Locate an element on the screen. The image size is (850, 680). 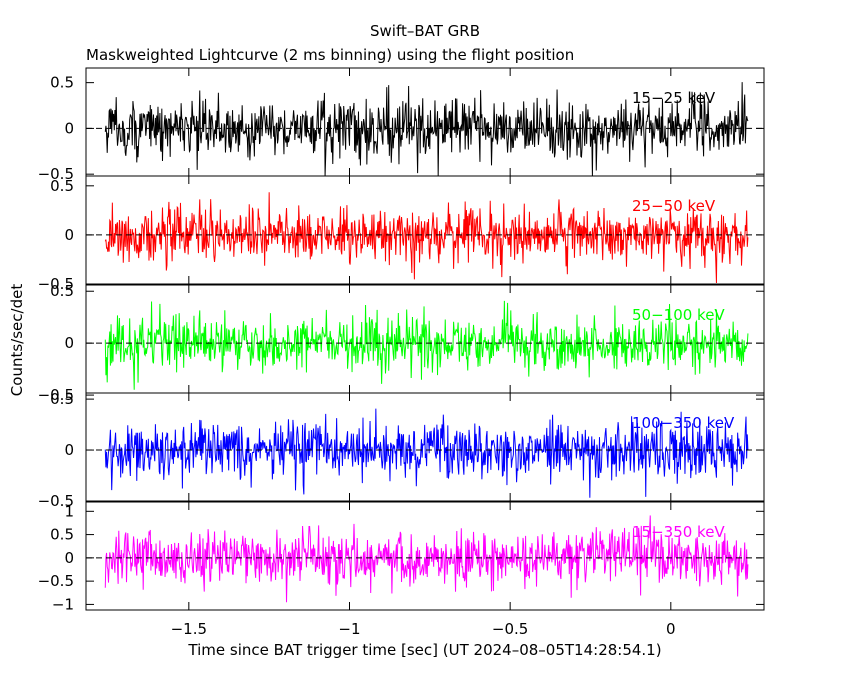
y-tick-label-5-2: 0 is located at coordinates (69, 558).